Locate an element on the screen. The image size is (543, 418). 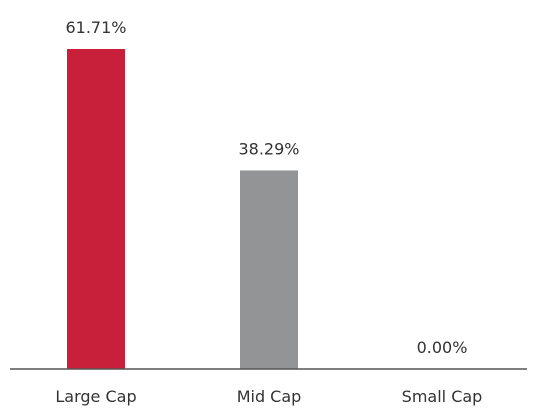
bar-mid-cap is located at coordinates (269, 269).